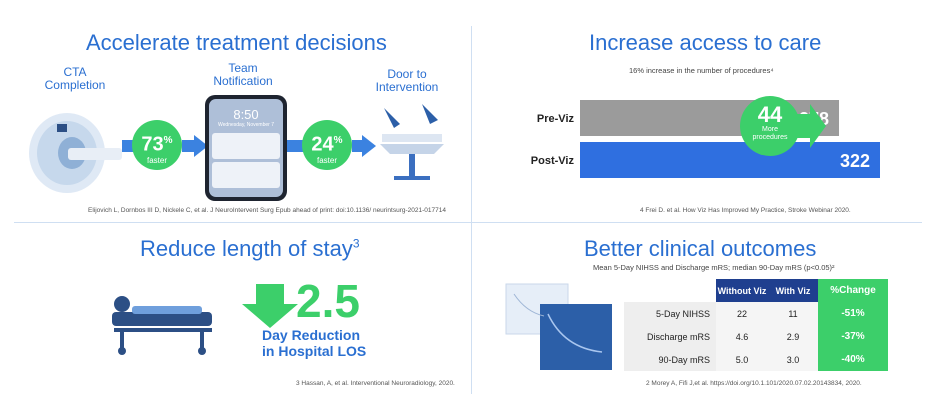 This screenshot has height=408, width=936. I want to click on circle1-unit: %, so click(168, 140).